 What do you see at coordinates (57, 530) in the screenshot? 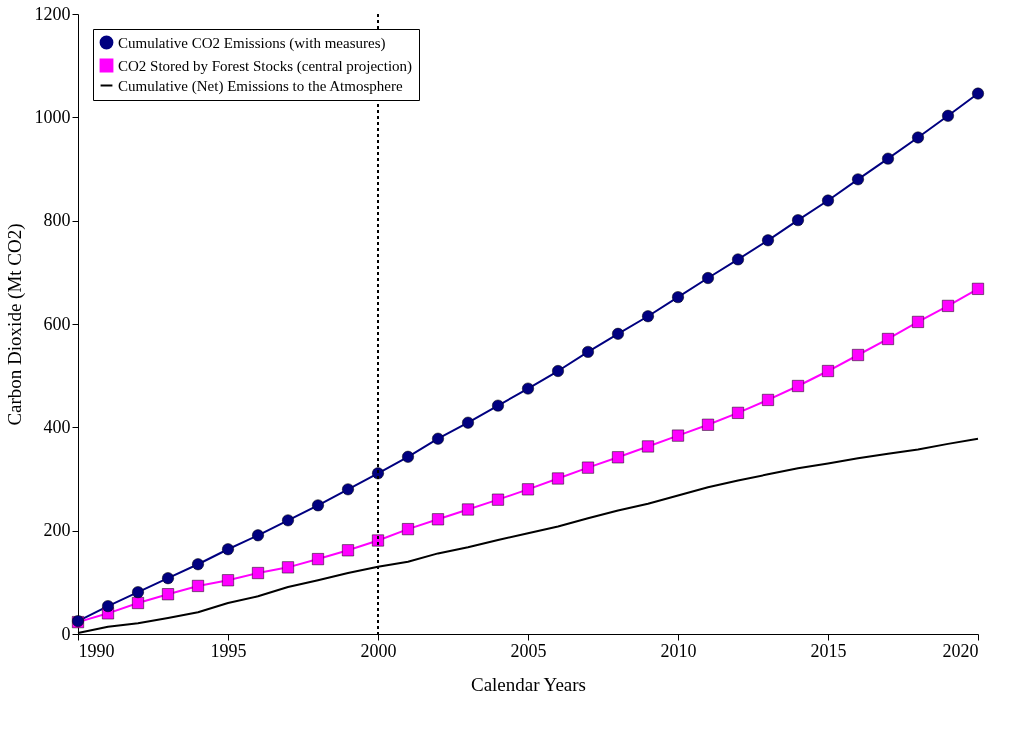
I see `y-tick-label: 200` at bounding box center [57, 530].